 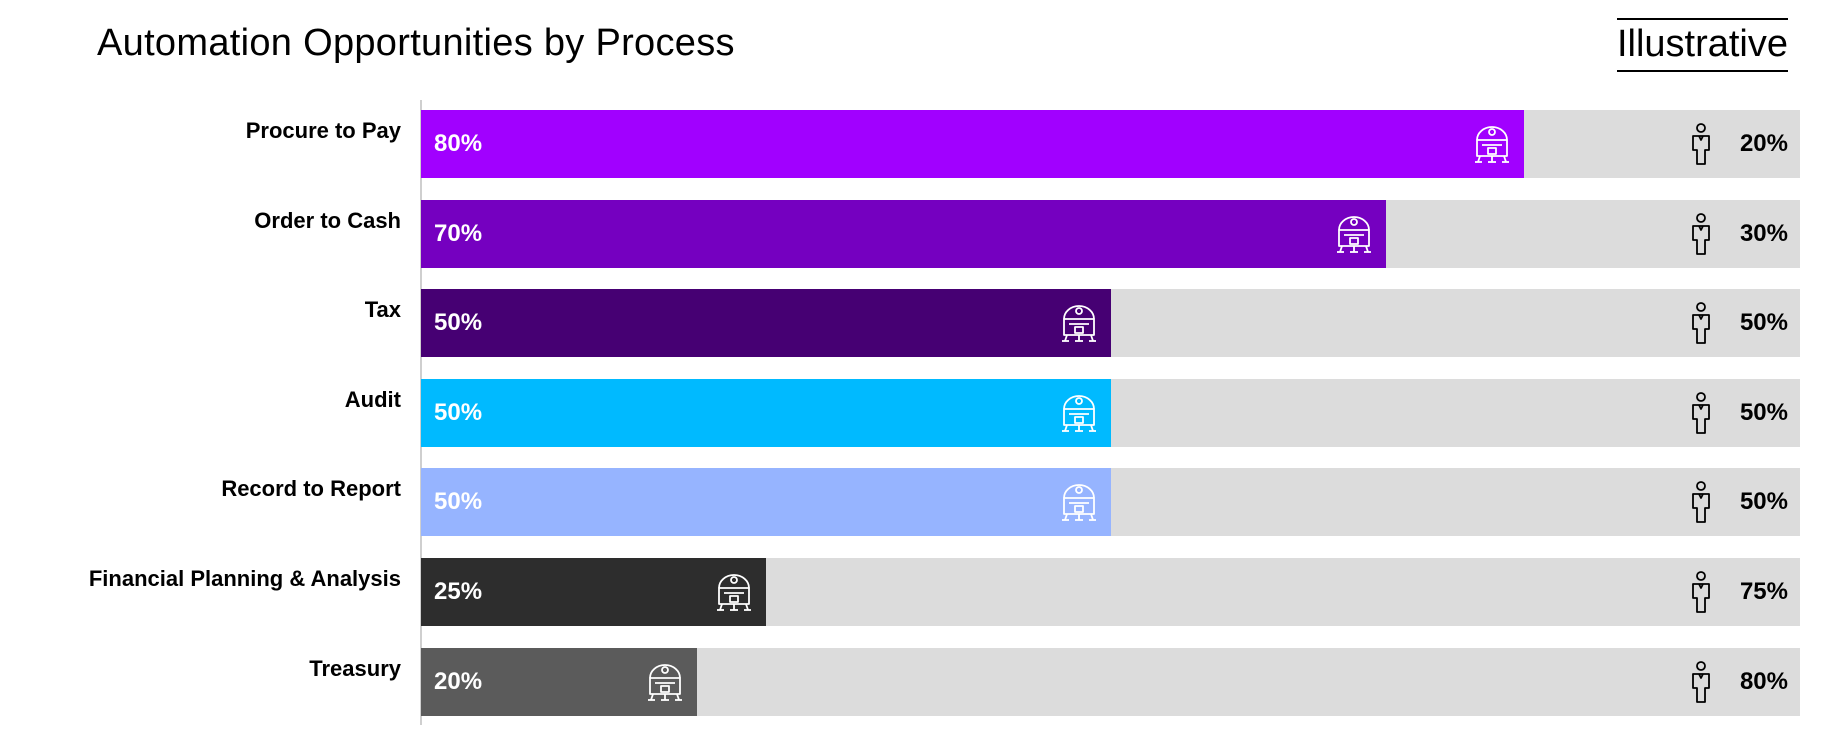 I want to click on automation-percent-label: 20%, so click(x=458, y=681).